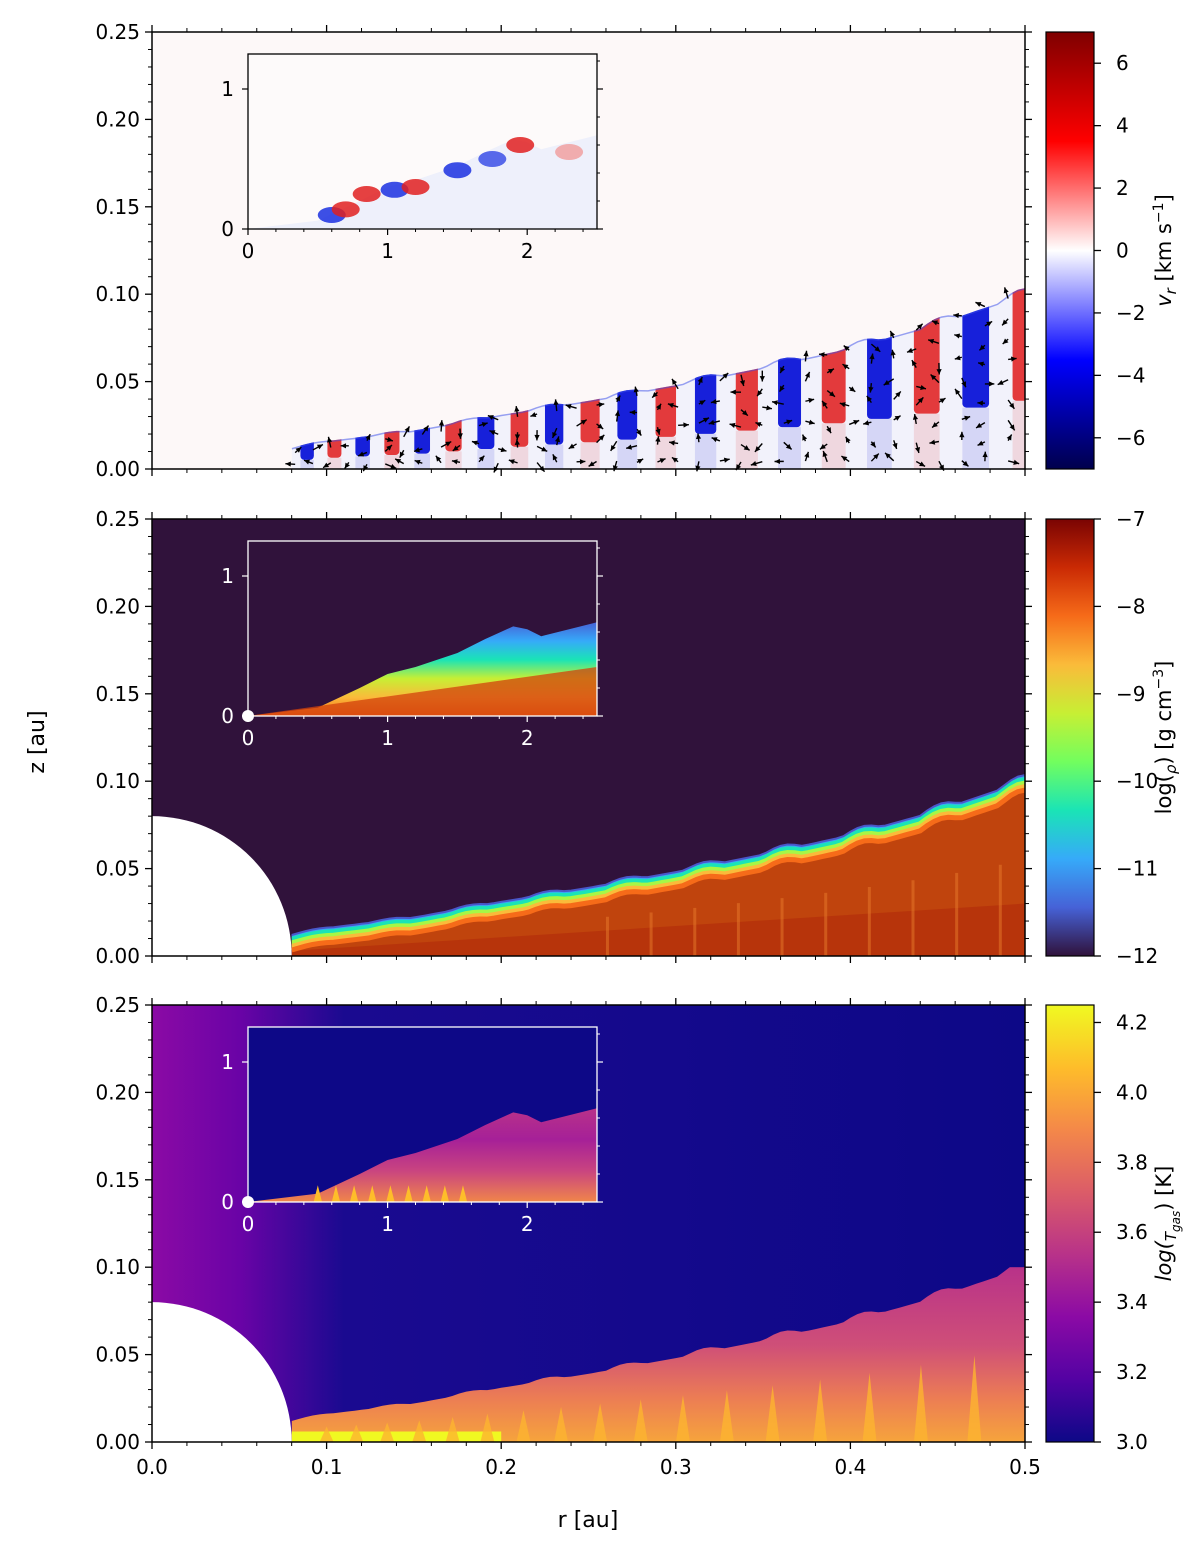 The image size is (1200, 1556). Describe the element at coordinates (1137, 956) in the screenshot. I see `colorbar-tick-label: −12` at that location.